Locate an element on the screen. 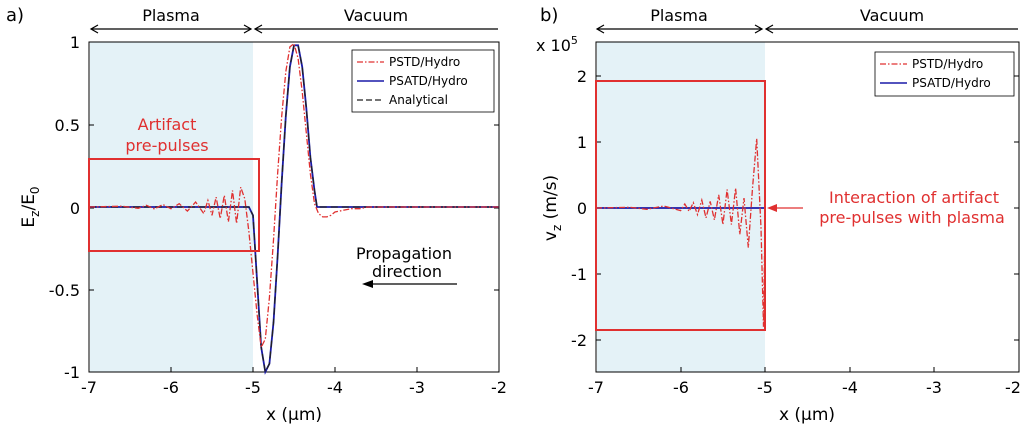  panel-b-legend: PSTD/Hydro PSATD/Hydro is located at coordinates (944, 74).